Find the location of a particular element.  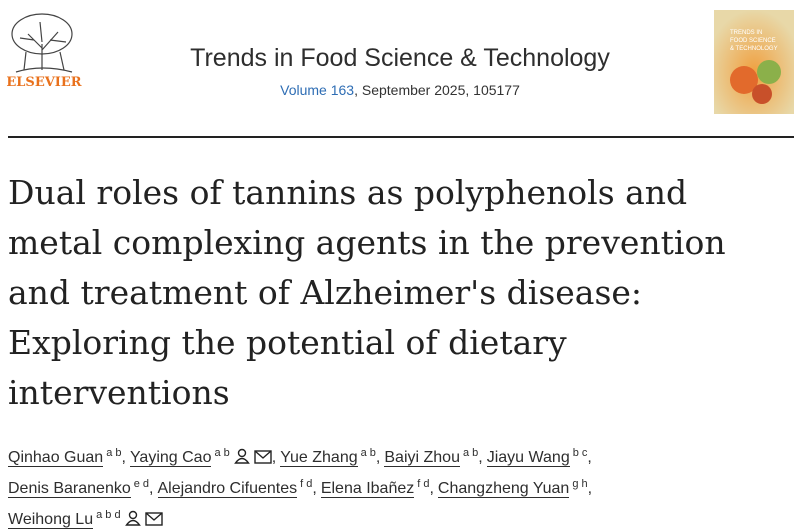

author: Yue Zhang a b, is located at coordinates (330, 455).